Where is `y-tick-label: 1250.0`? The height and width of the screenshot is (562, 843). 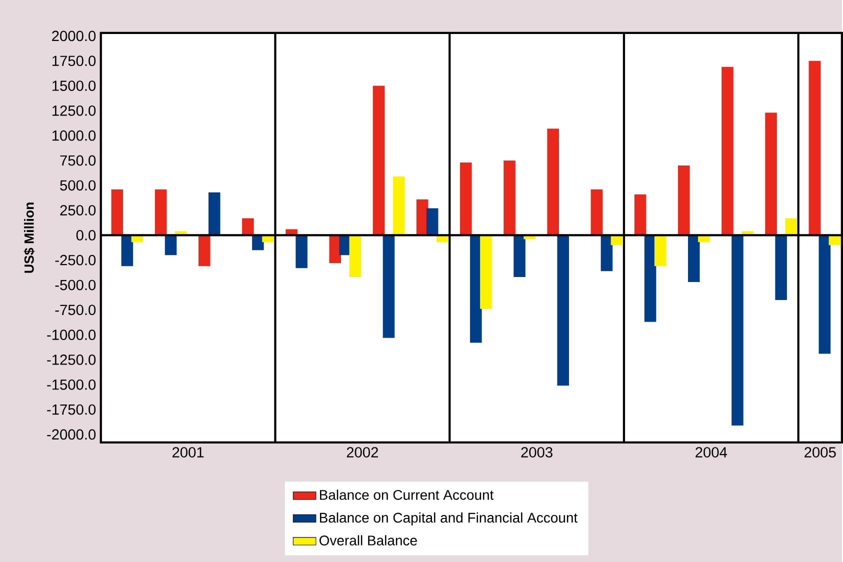
y-tick-label: 1250.0 is located at coordinates (74, 110).